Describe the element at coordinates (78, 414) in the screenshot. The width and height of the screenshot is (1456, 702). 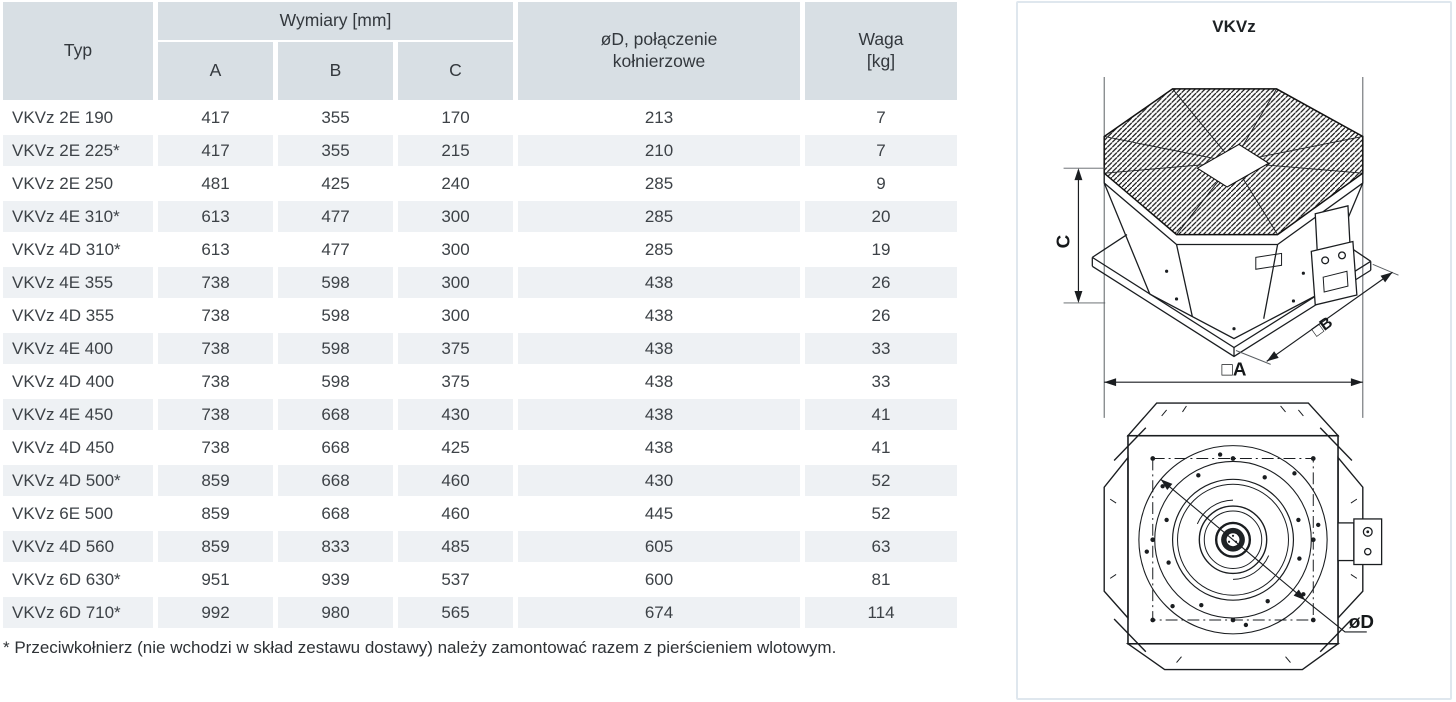
I see `cell-typ: VKVz 4E 450` at that location.